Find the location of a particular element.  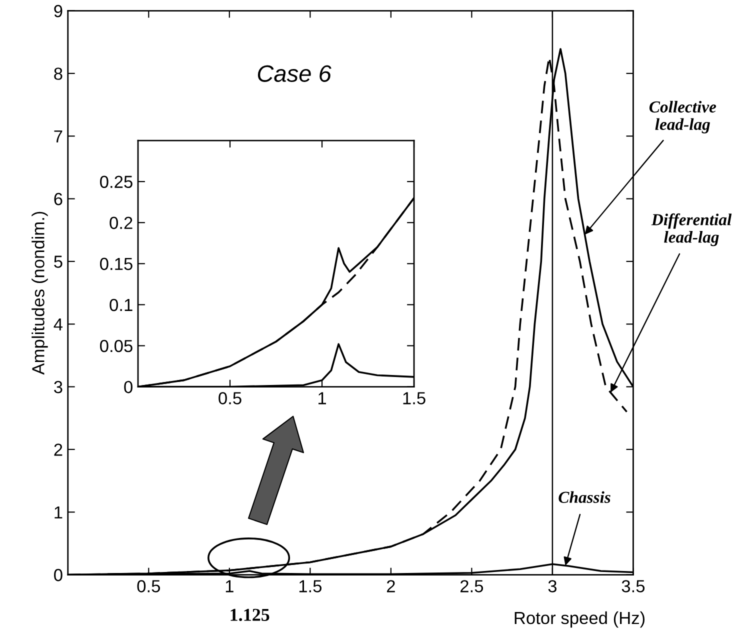

x-tick-label: 3 is located at coordinates (552, 586).